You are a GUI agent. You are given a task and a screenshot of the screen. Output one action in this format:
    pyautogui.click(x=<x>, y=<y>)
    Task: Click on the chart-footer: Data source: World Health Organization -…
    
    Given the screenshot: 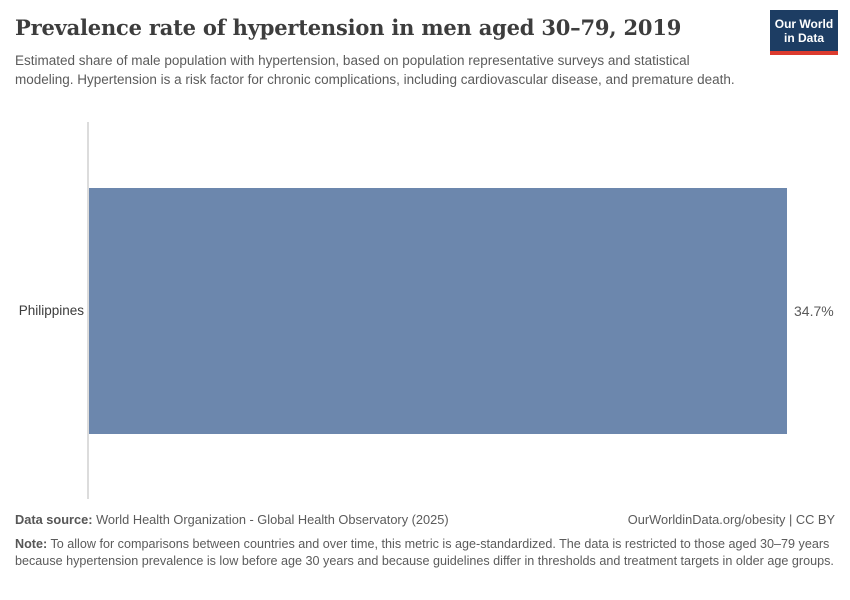 What is the action you would take?
    pyautogui.click(x=425, y=540)
    